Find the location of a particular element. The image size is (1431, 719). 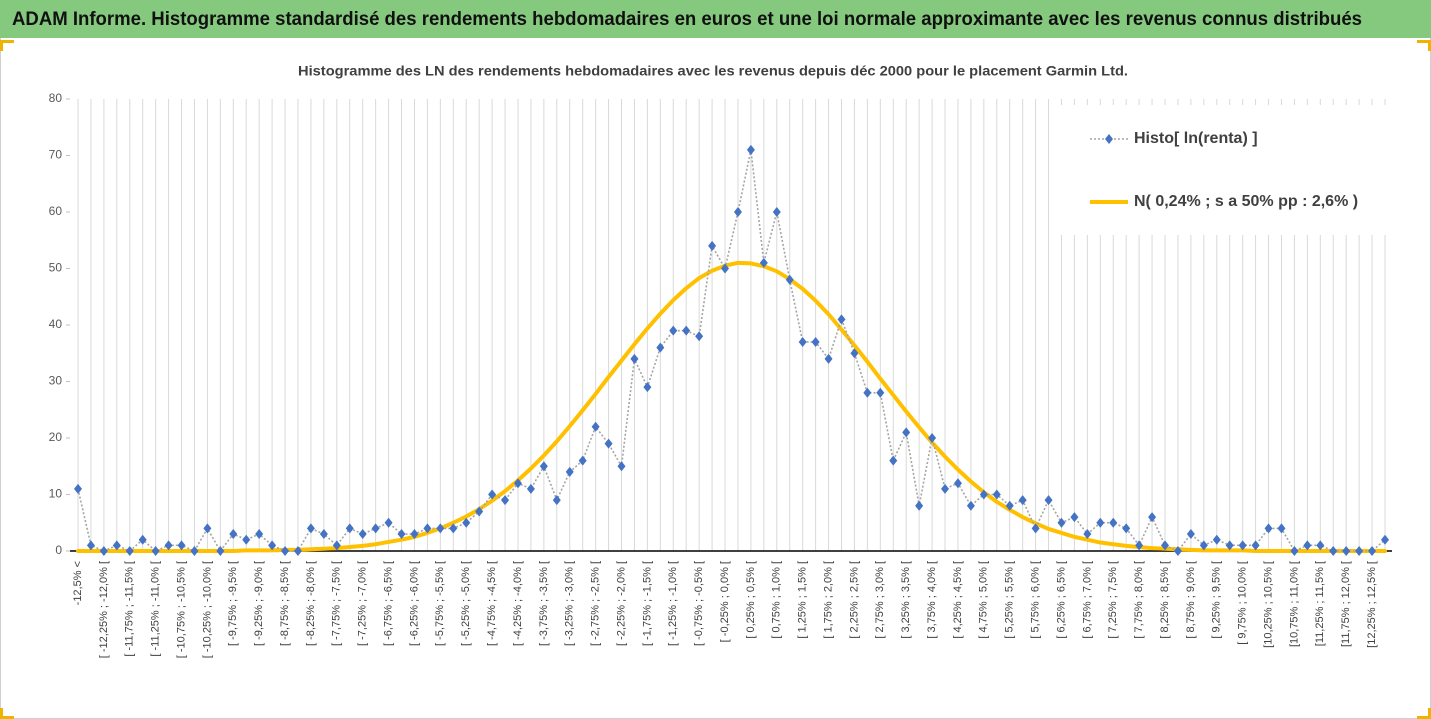

x-tick-label: [ -11,75% ; -11,5% [ is located at coordinates (130, 609).